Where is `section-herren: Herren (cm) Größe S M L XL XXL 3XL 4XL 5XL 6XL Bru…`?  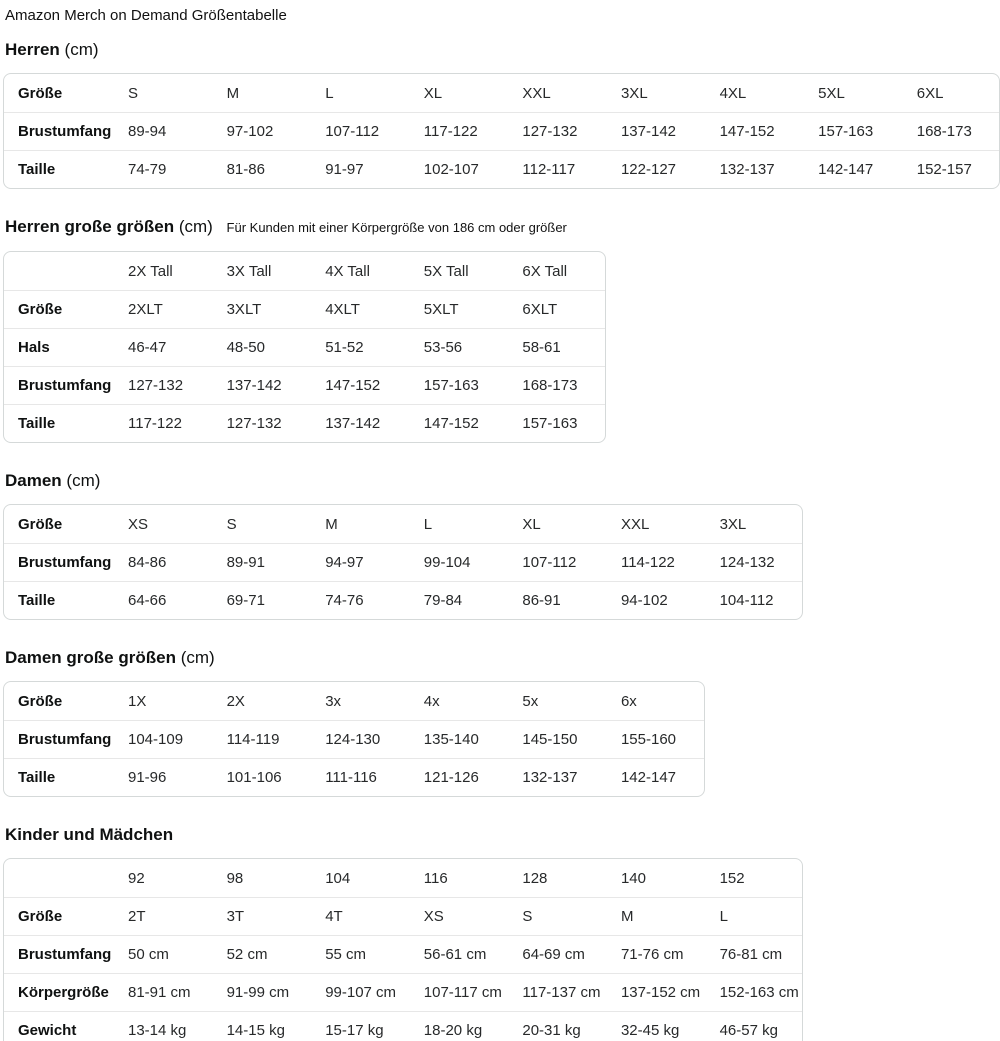 section-herren: Herren (cm) Größe S M L XL XXL 3XL 4XL 5XL 6XL Bru… is located at coordinates (501, 114).